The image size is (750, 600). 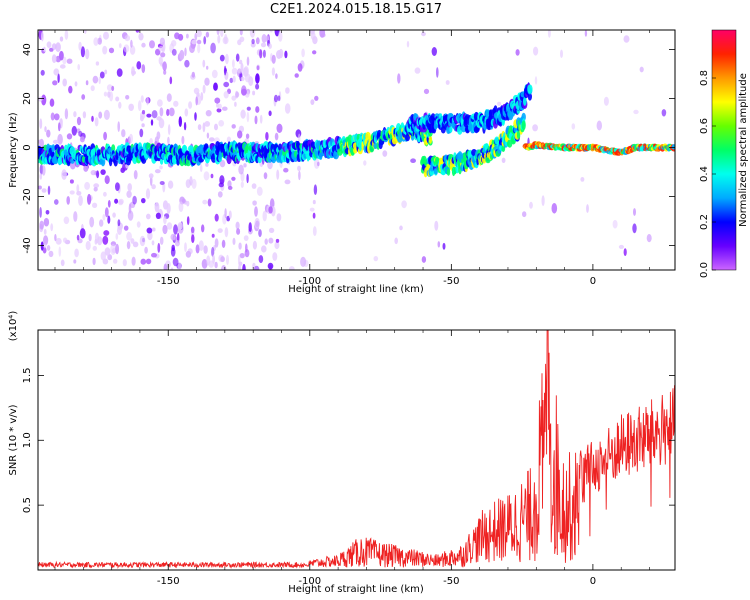 I want to click on bottom-y-axis-label: SNR (10 * v/v), so click(x=13, y=439).